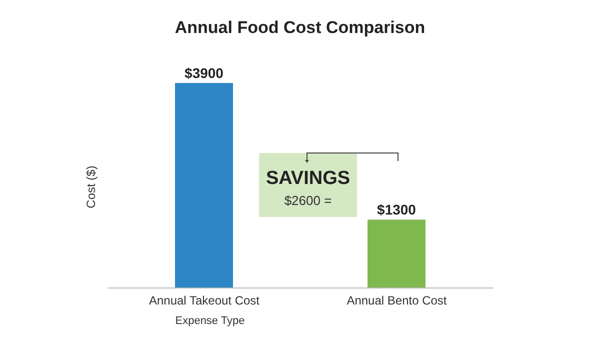  Describe the element at coordinates (204, 73) in the screenshot. I see `data-label: $3900` at that location.